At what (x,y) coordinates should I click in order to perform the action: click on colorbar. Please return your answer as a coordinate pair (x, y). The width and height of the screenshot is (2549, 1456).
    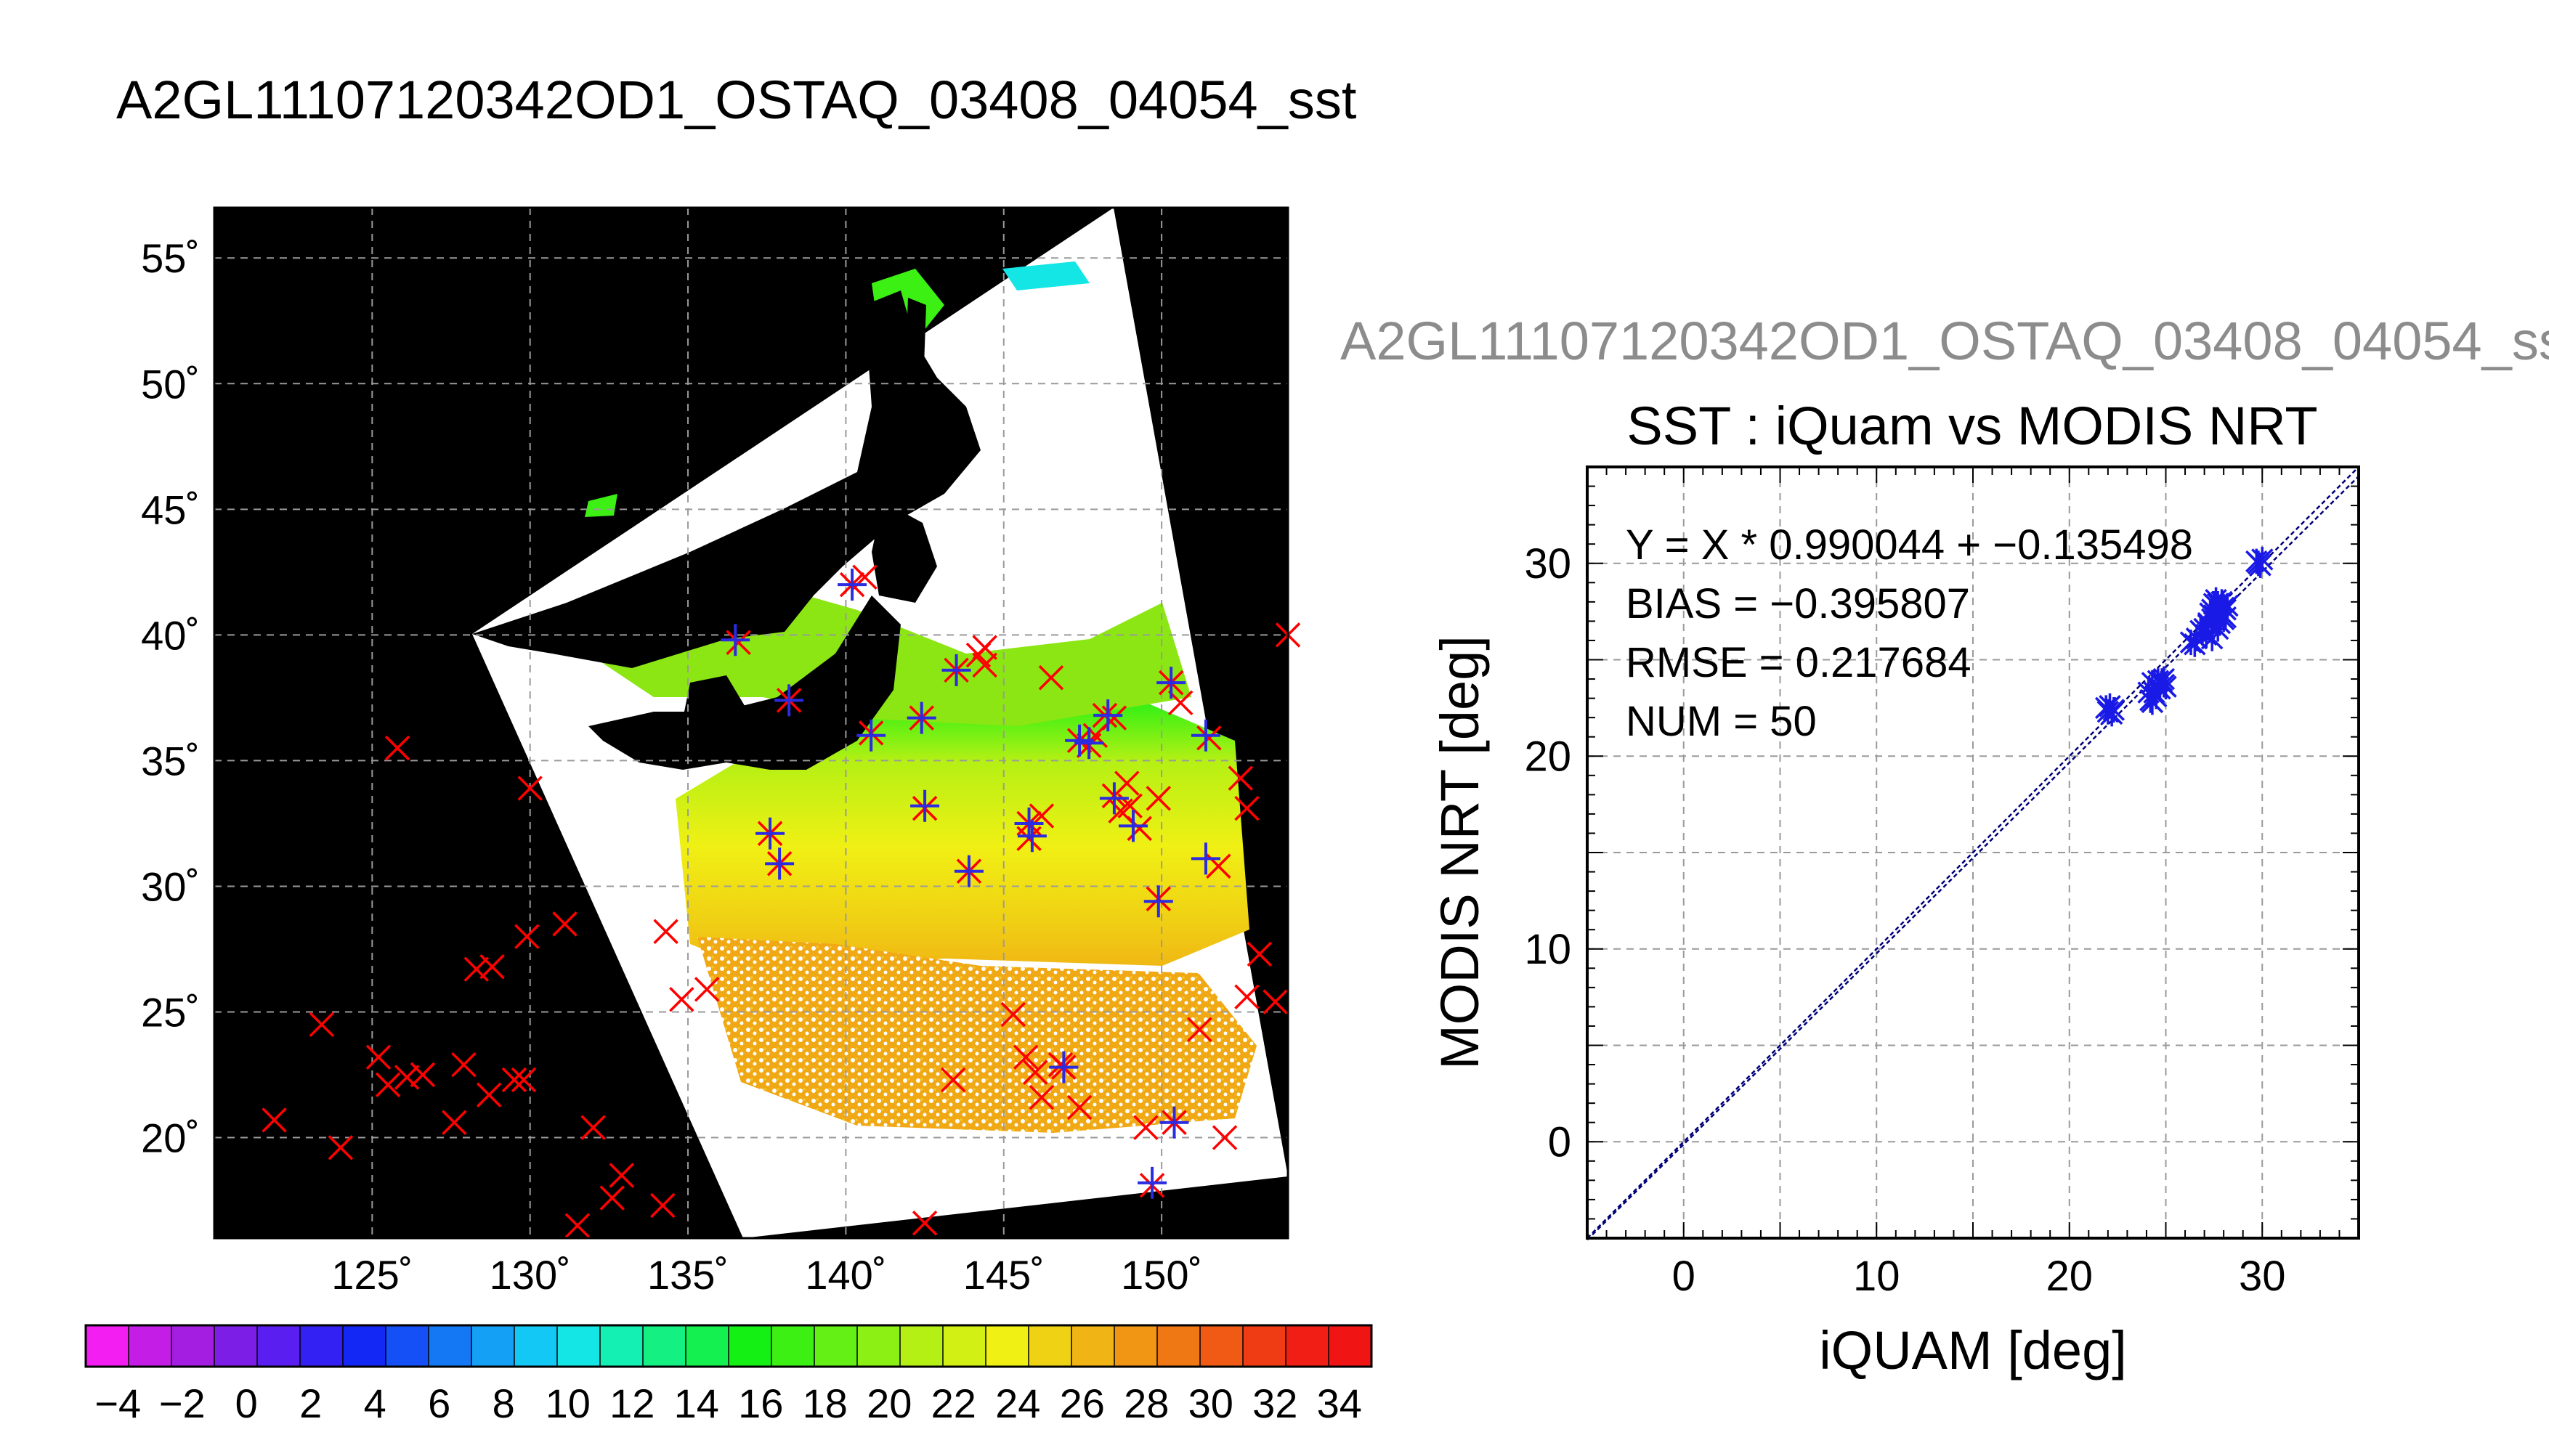
    Looking at the image, I should click on (729, 1346).